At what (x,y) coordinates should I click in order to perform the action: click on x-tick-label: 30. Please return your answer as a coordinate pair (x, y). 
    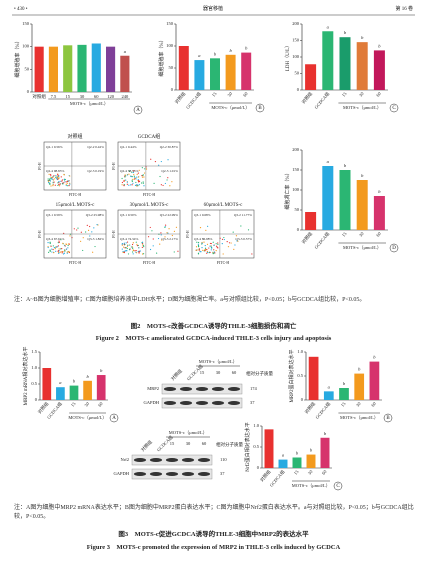
    Looking at the image, I should click on (82, 96).